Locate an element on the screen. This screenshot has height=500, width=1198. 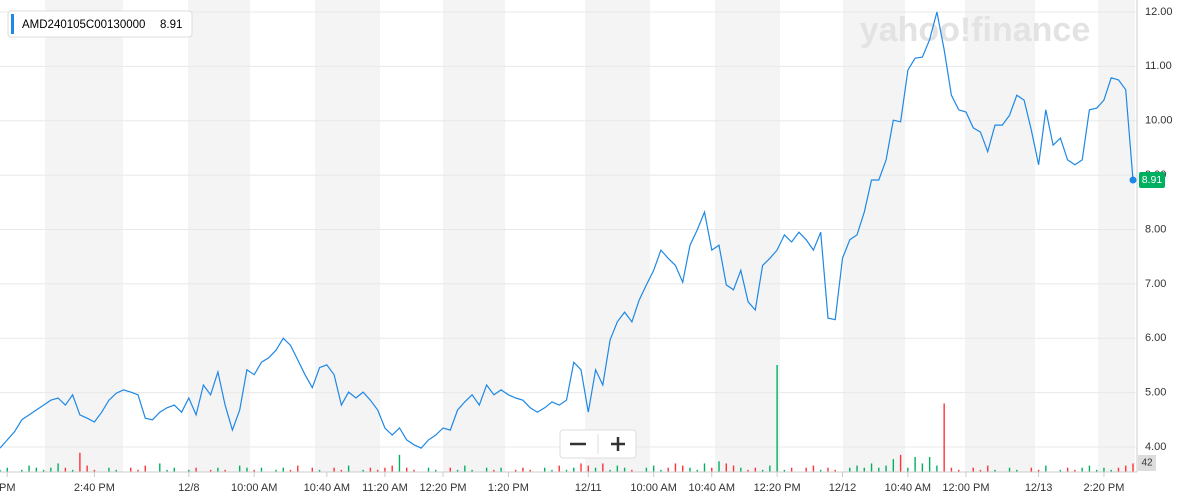
volume-value: 42 is located at coordinates (1147, 463).